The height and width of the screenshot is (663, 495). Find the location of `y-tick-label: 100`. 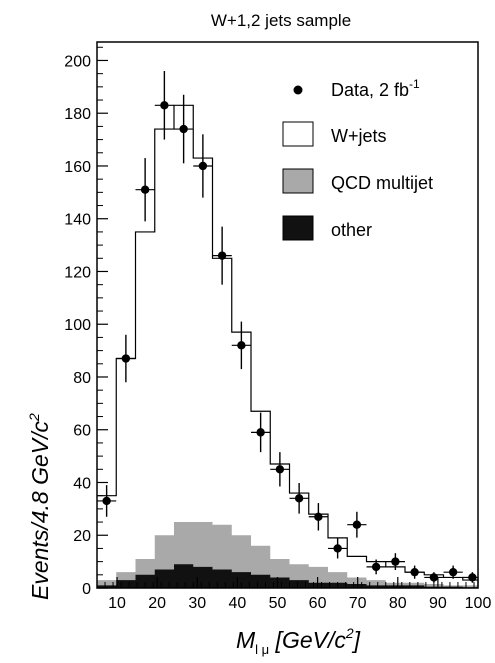

y-tick-label: 100 is located at coordinates (77, 325).